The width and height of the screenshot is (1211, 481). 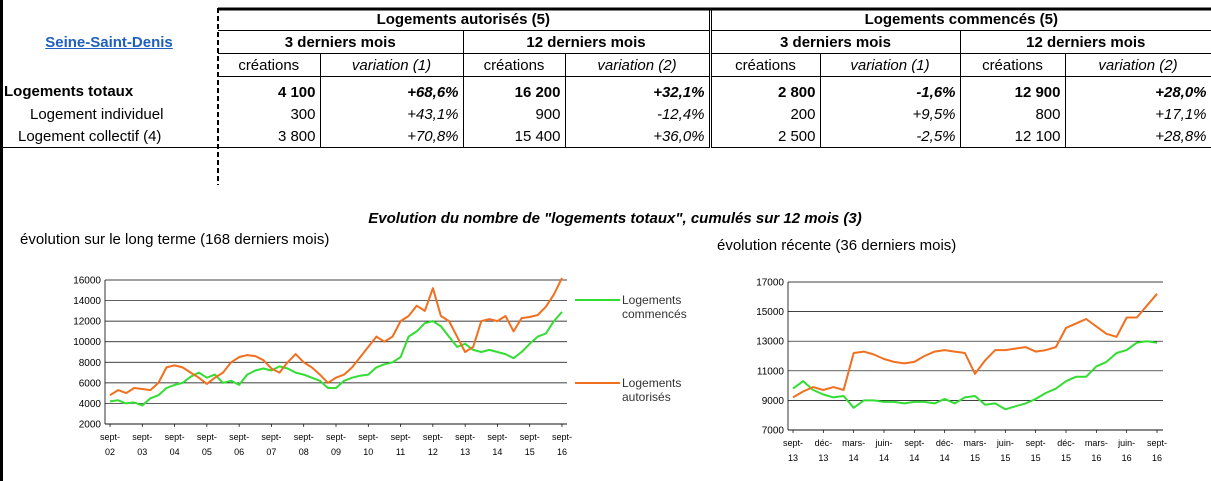 What do you see at coordinates (770, 342) in the screenshot?
I see `y-tick-label: 13000` at bounding box center [770, 342].